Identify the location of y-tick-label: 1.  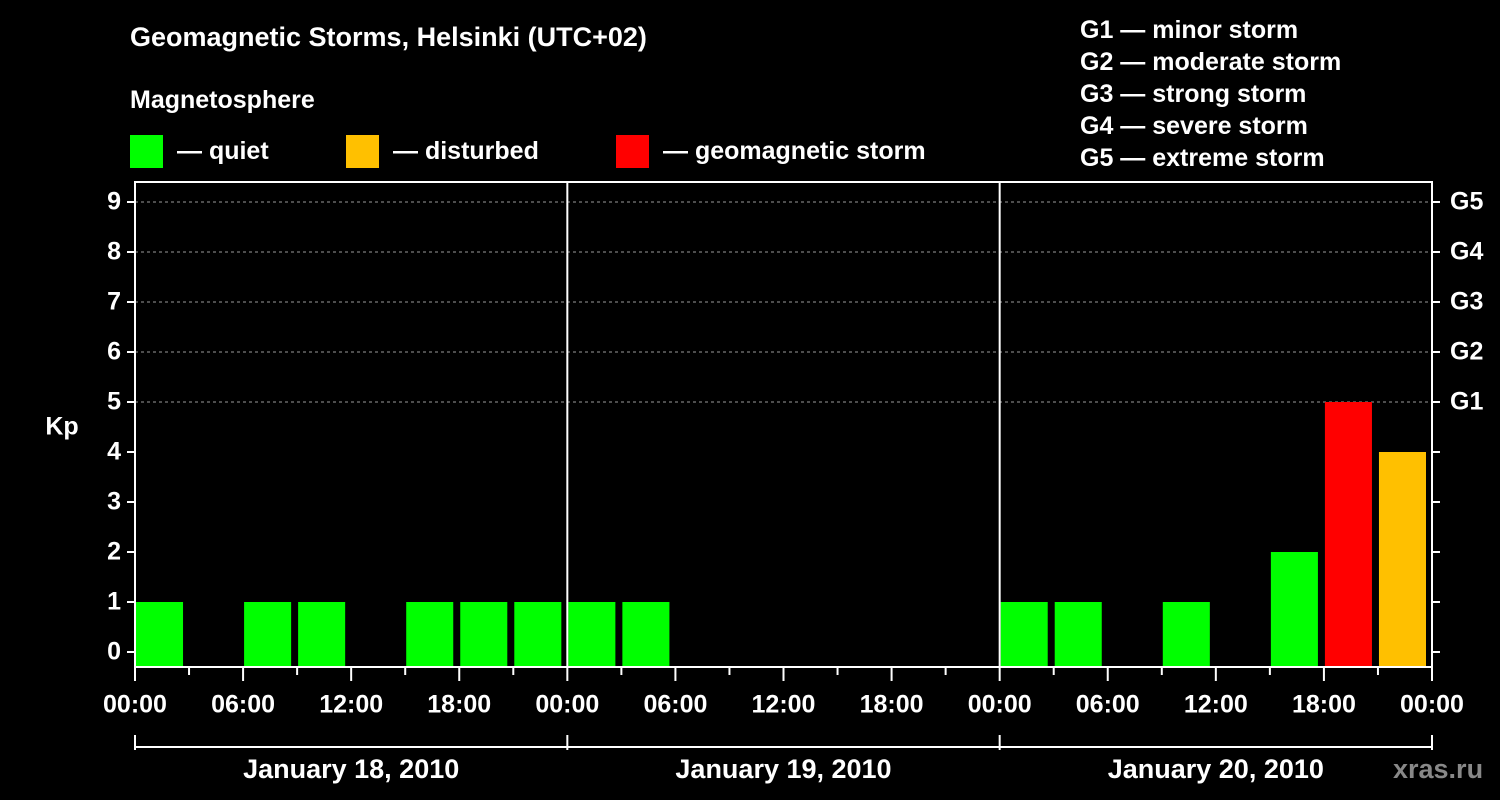
(114, 602).